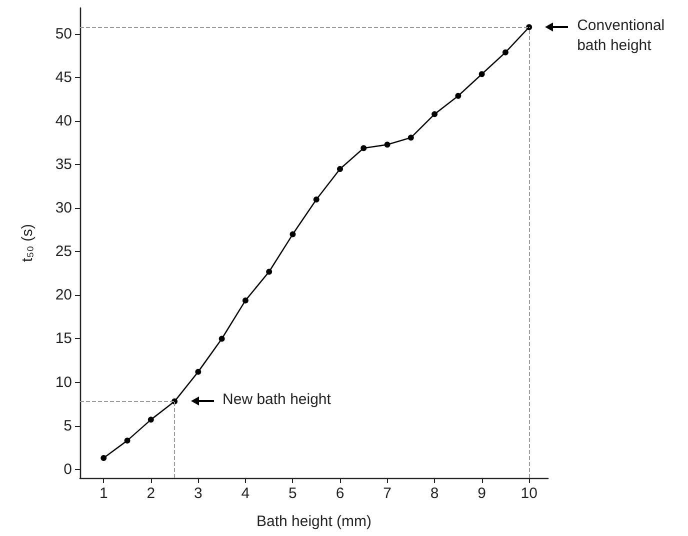  What do you see at coordinates (151, 493) in the screenshot?
I see `x-tick-label: 2` at bounding box center [151, 493].